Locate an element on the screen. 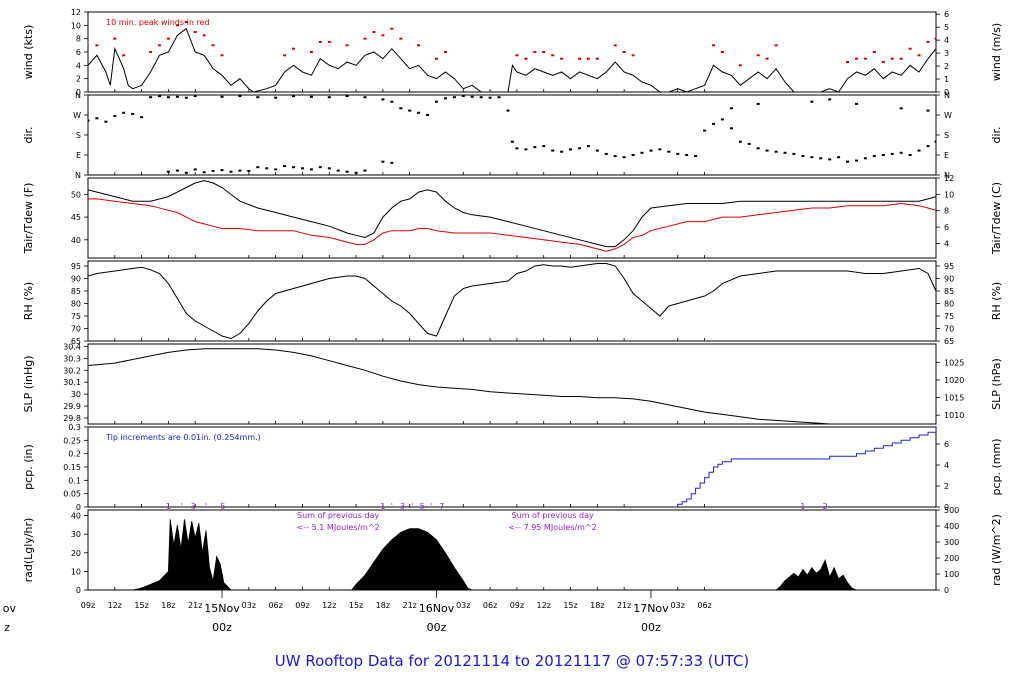 Image resolution: width=1024 pixels, height=700 pixels. x-day-label: 16Nov is located at coordinates (437, 608).